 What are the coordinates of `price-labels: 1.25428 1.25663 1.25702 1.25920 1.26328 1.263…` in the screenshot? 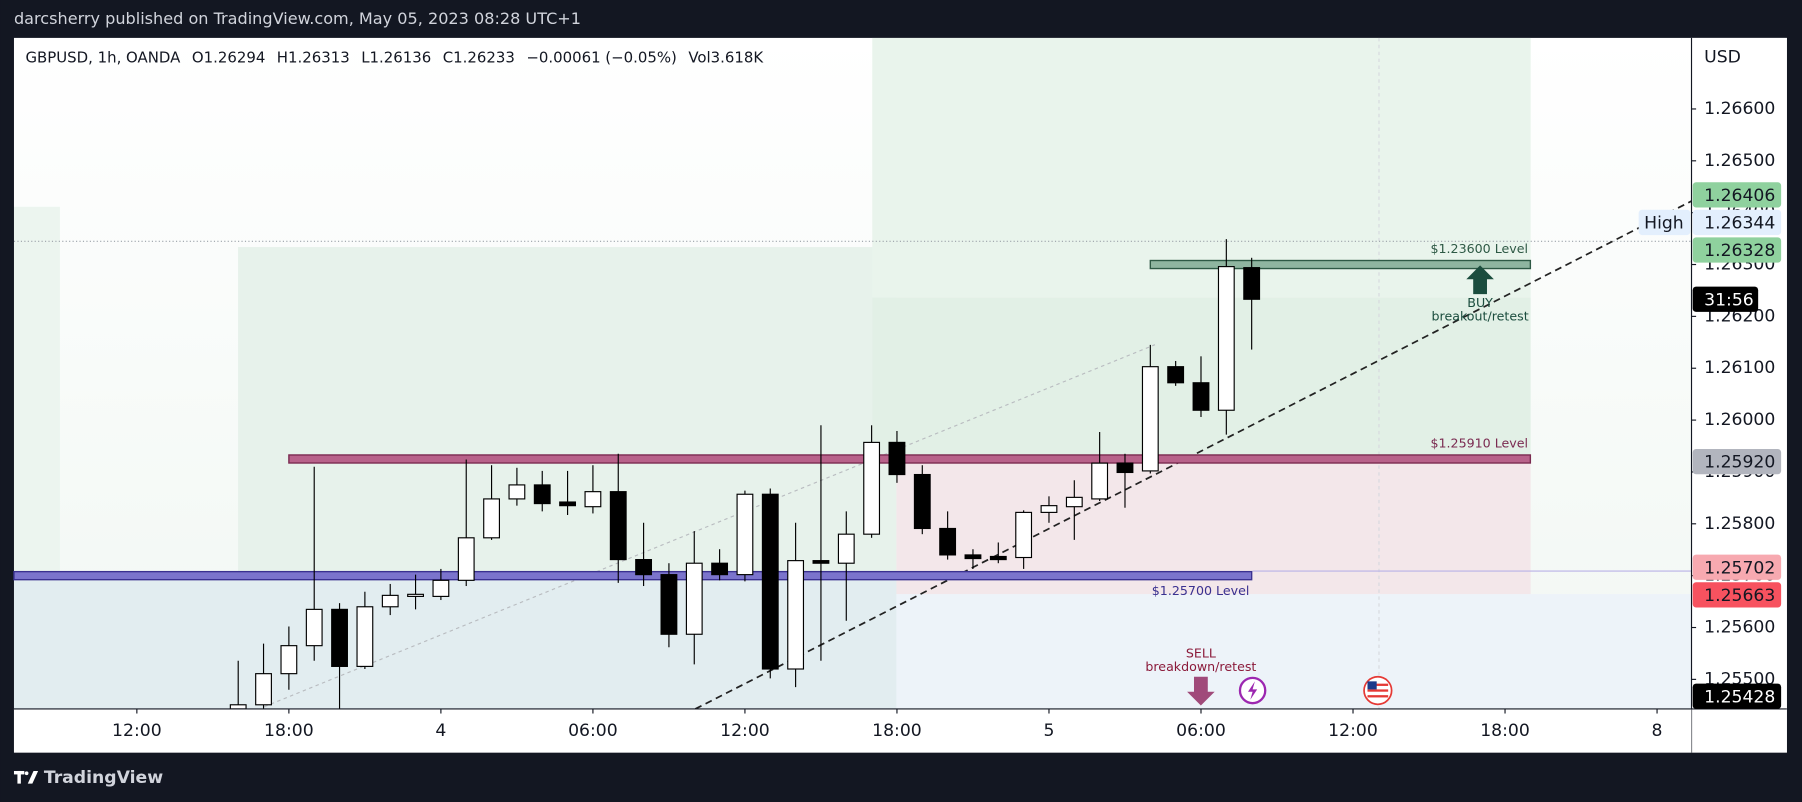 It's located at (1710, 445).